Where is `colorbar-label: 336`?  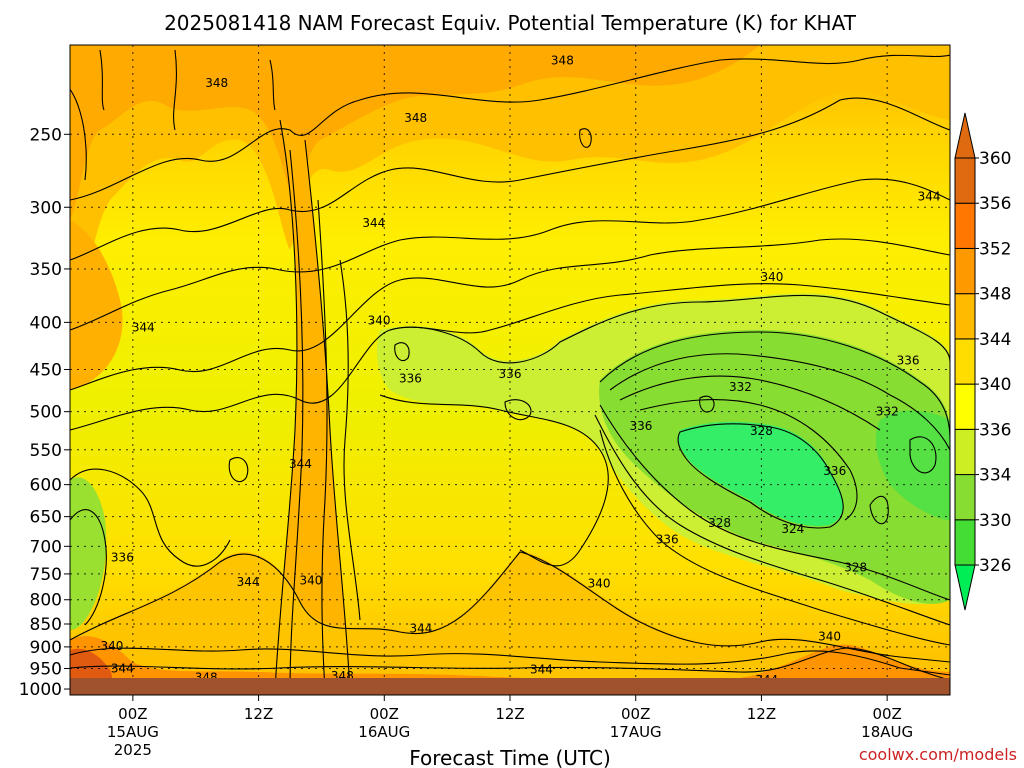
colorbar-label: 336 is located at coordinates (995, 430).